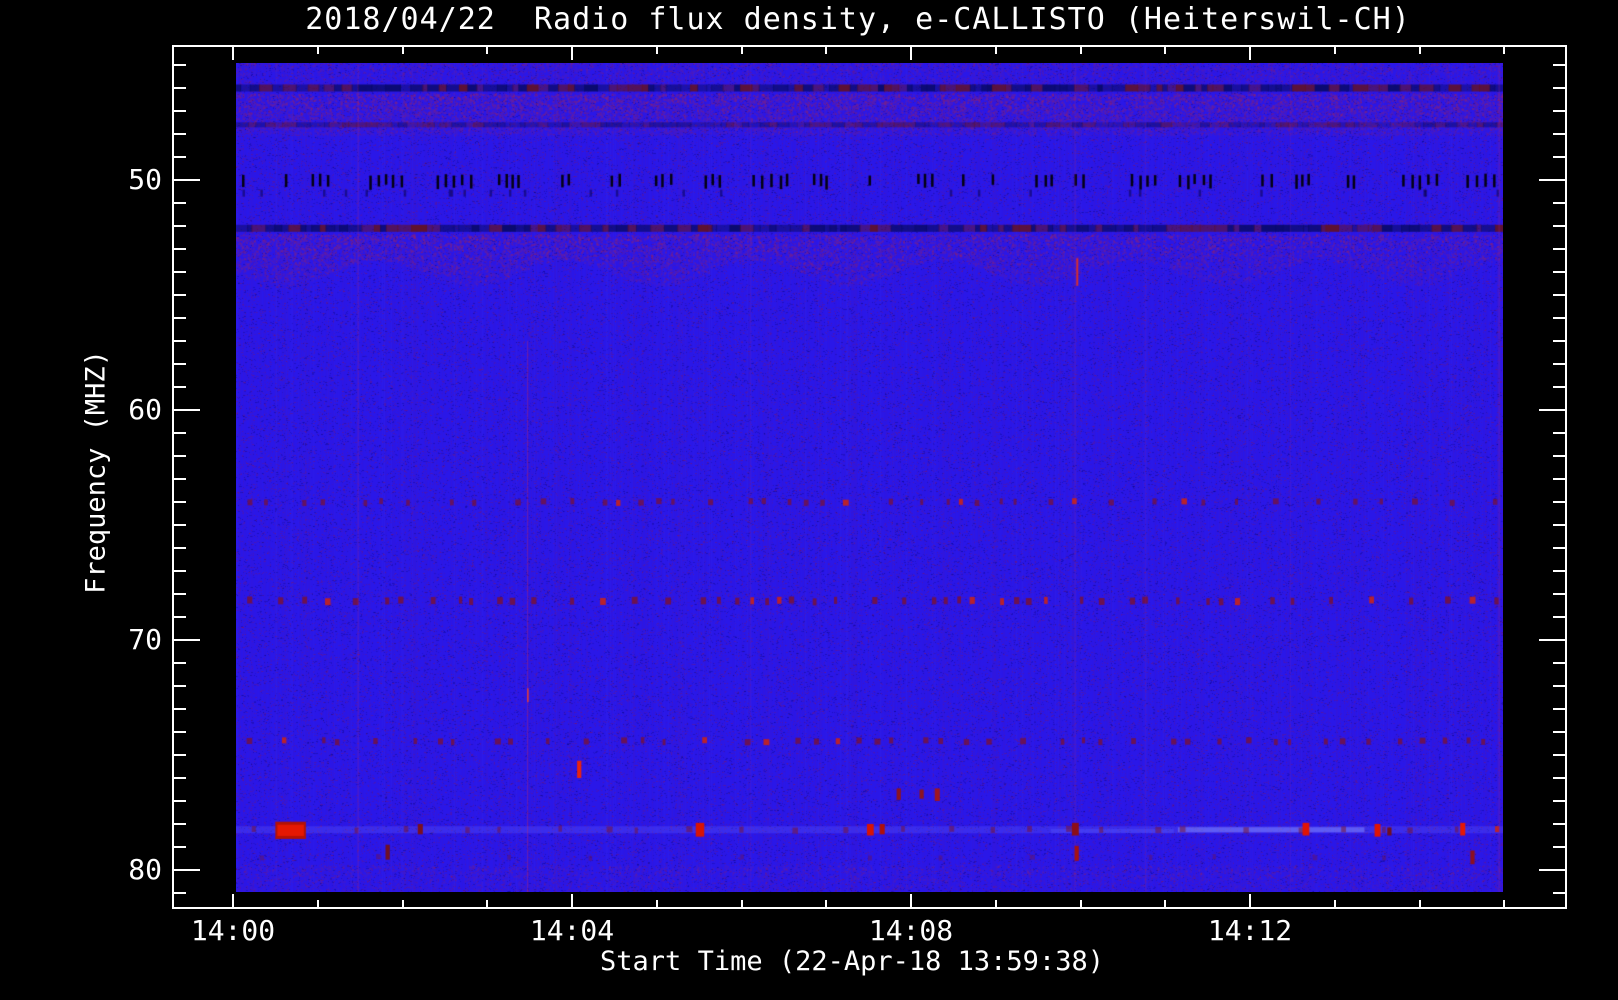 Image resolution: width=1618 pixels, height=1000 pixels. What do you see at coordinates (911, 930) in the screenshot?
I see `x-tick-label: 14:08` at bounding box center [911, 930].